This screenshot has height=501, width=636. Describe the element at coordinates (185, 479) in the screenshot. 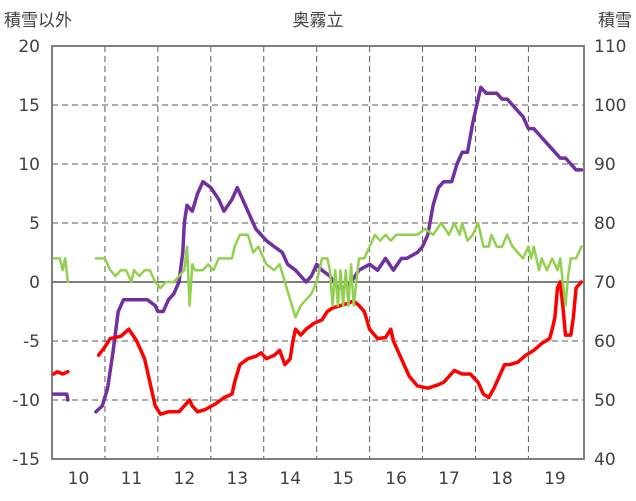

I see `x-tick-label: 12` at that location.